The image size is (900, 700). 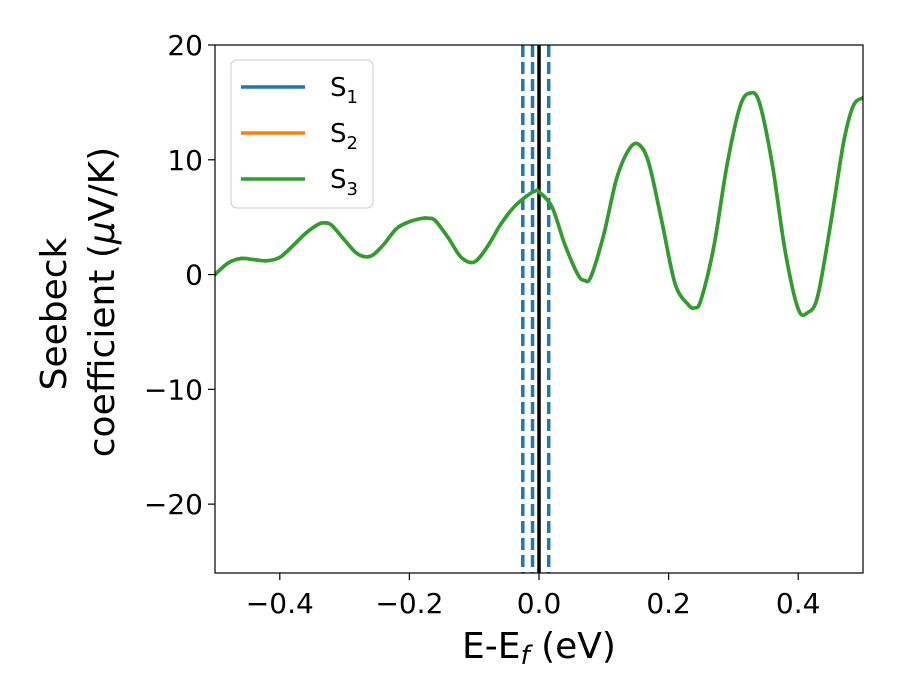 What do you see at coordinates (409, 603) in the screenshot?
I see `x-tick-label: −0.2` at bounding box center [409, 603].